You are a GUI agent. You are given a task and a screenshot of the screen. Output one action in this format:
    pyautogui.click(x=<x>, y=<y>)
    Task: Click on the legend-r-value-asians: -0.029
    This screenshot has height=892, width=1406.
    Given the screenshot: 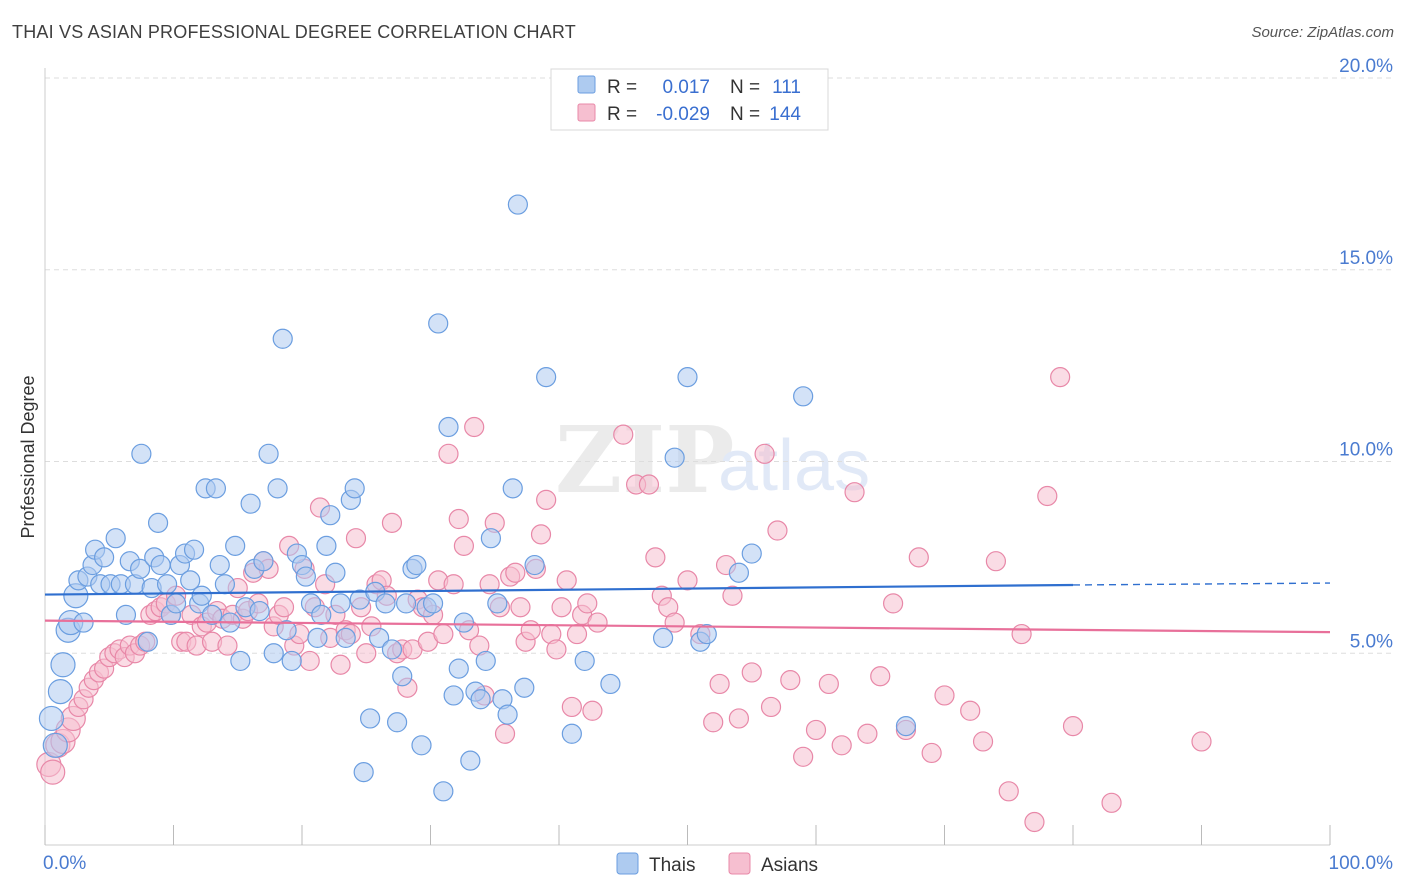 What is the action you would take?
    pyautogui.click(x=683, y=114)
    